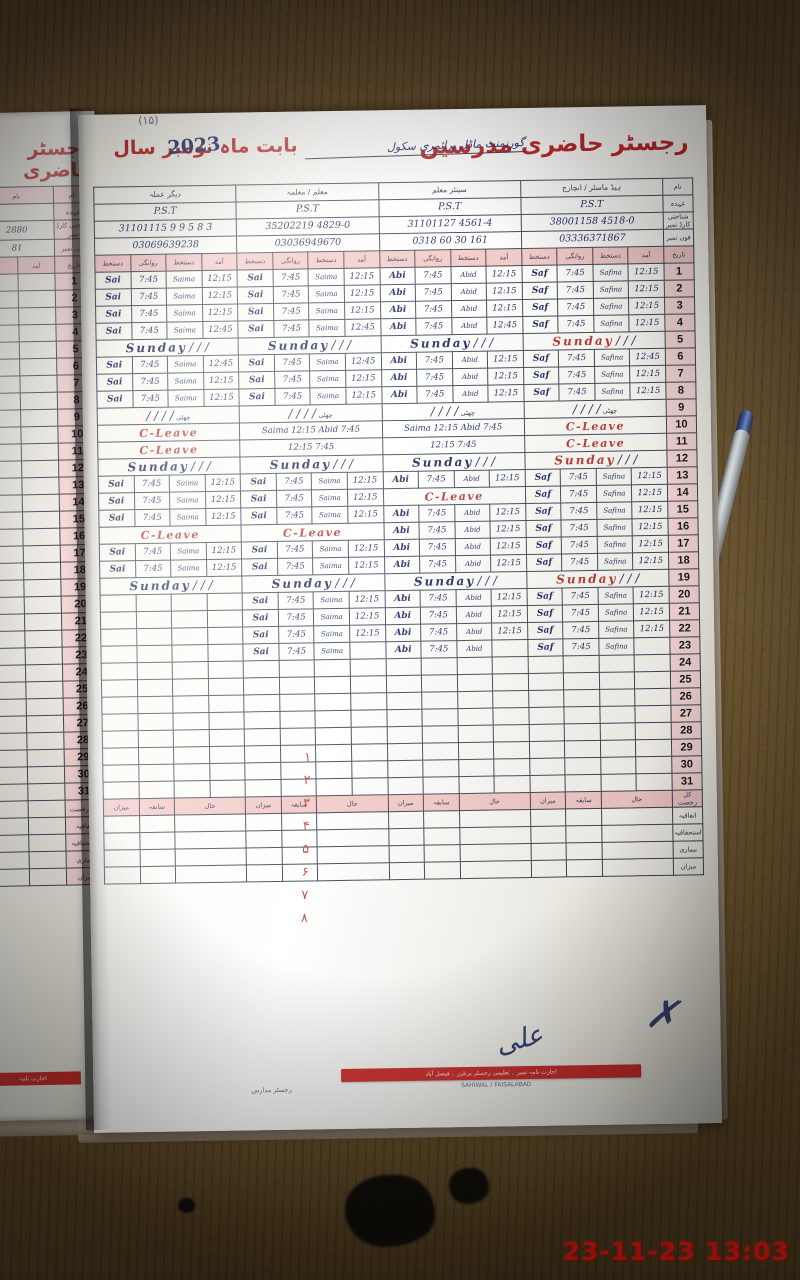  Describe the element at coordinates (473, 615) in the screenshot. I see `entry-arrival-sign: Abid` at that location.